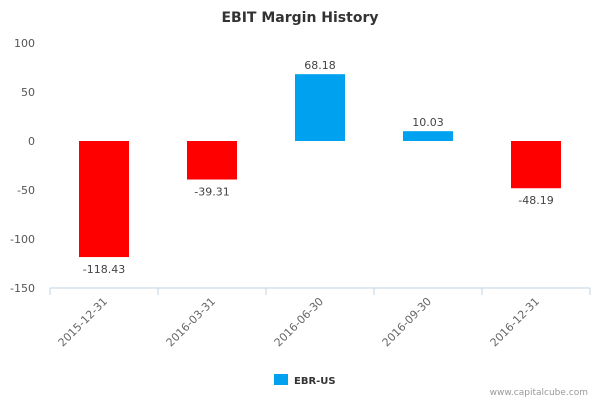 The height and width of the screenshot is (400, 600). I want to click on x-tick-label: 2016-12-31, so click(515, 322).